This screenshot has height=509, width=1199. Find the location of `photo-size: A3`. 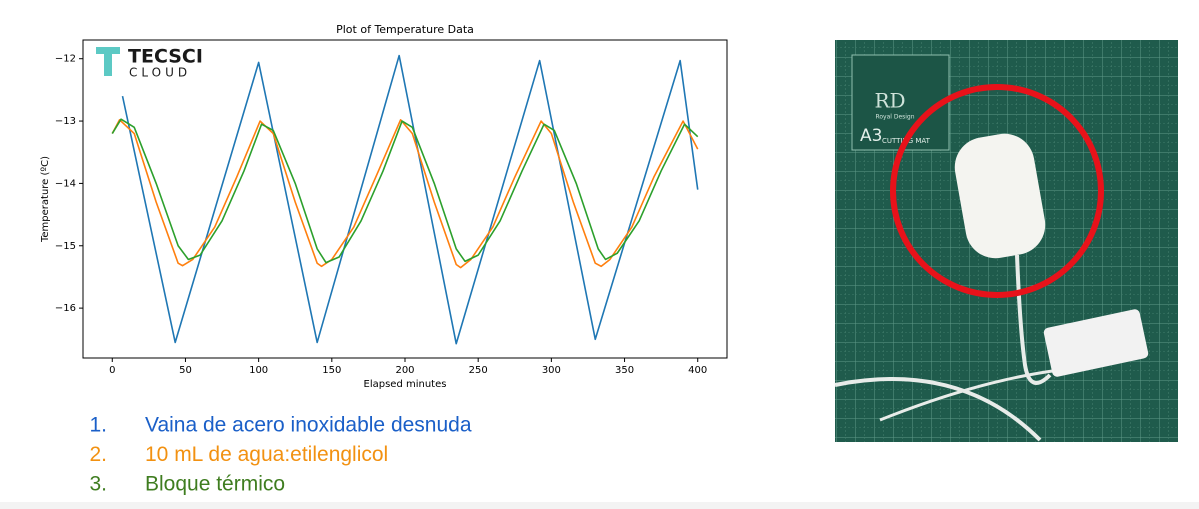

photo-size: A3 is located at coordinates (871, 136).